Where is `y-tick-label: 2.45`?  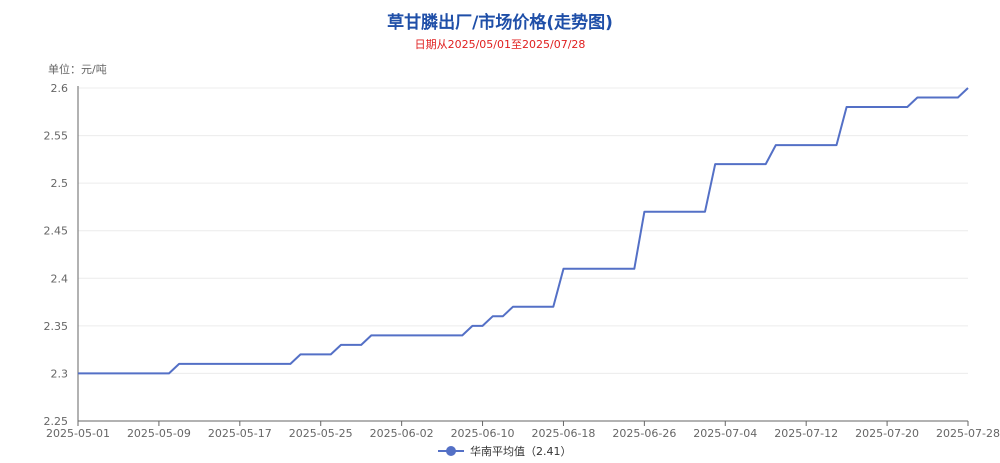
y-tick-label: 2.45 is located at coordinates (56, 231).